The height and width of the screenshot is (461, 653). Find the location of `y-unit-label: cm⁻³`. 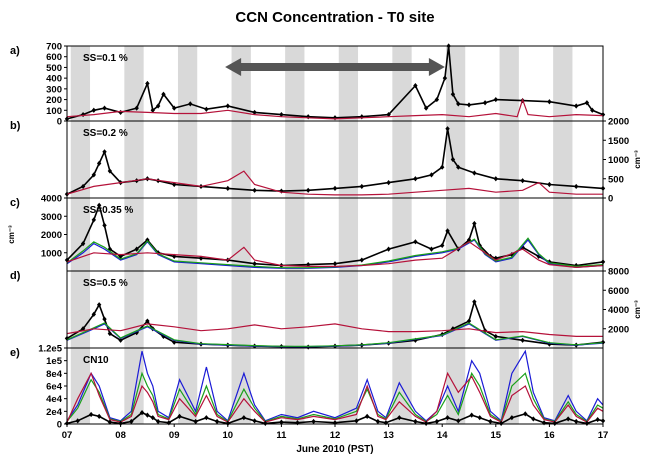

y-unit-label: cm⁻³ is located at coordinates (637, 309).